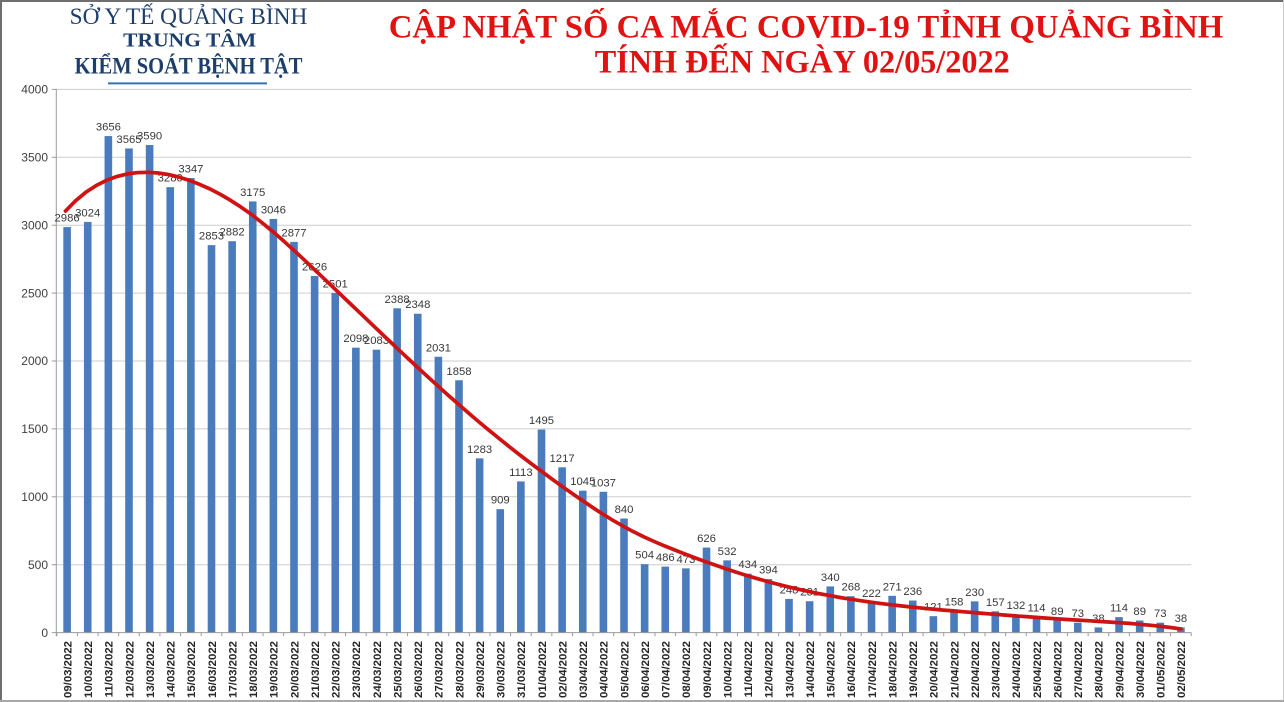 Image resolution: width=1284 pixels, height=702 pixels. What do you see at coordinates (376, 341) in the screenshot?
I see `svg-text: 2083` at bounding box center [376, 341].